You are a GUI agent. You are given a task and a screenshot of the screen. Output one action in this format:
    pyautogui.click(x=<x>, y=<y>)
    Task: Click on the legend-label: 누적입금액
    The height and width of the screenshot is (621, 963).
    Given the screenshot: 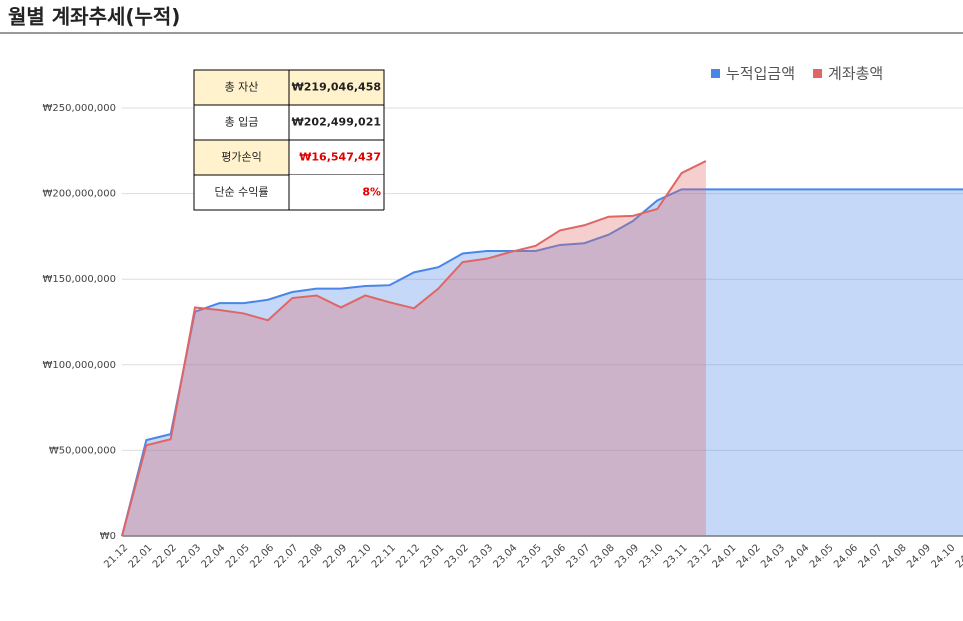 What is the action you would take?
    pyautogui.click(x=760, y=74)
    